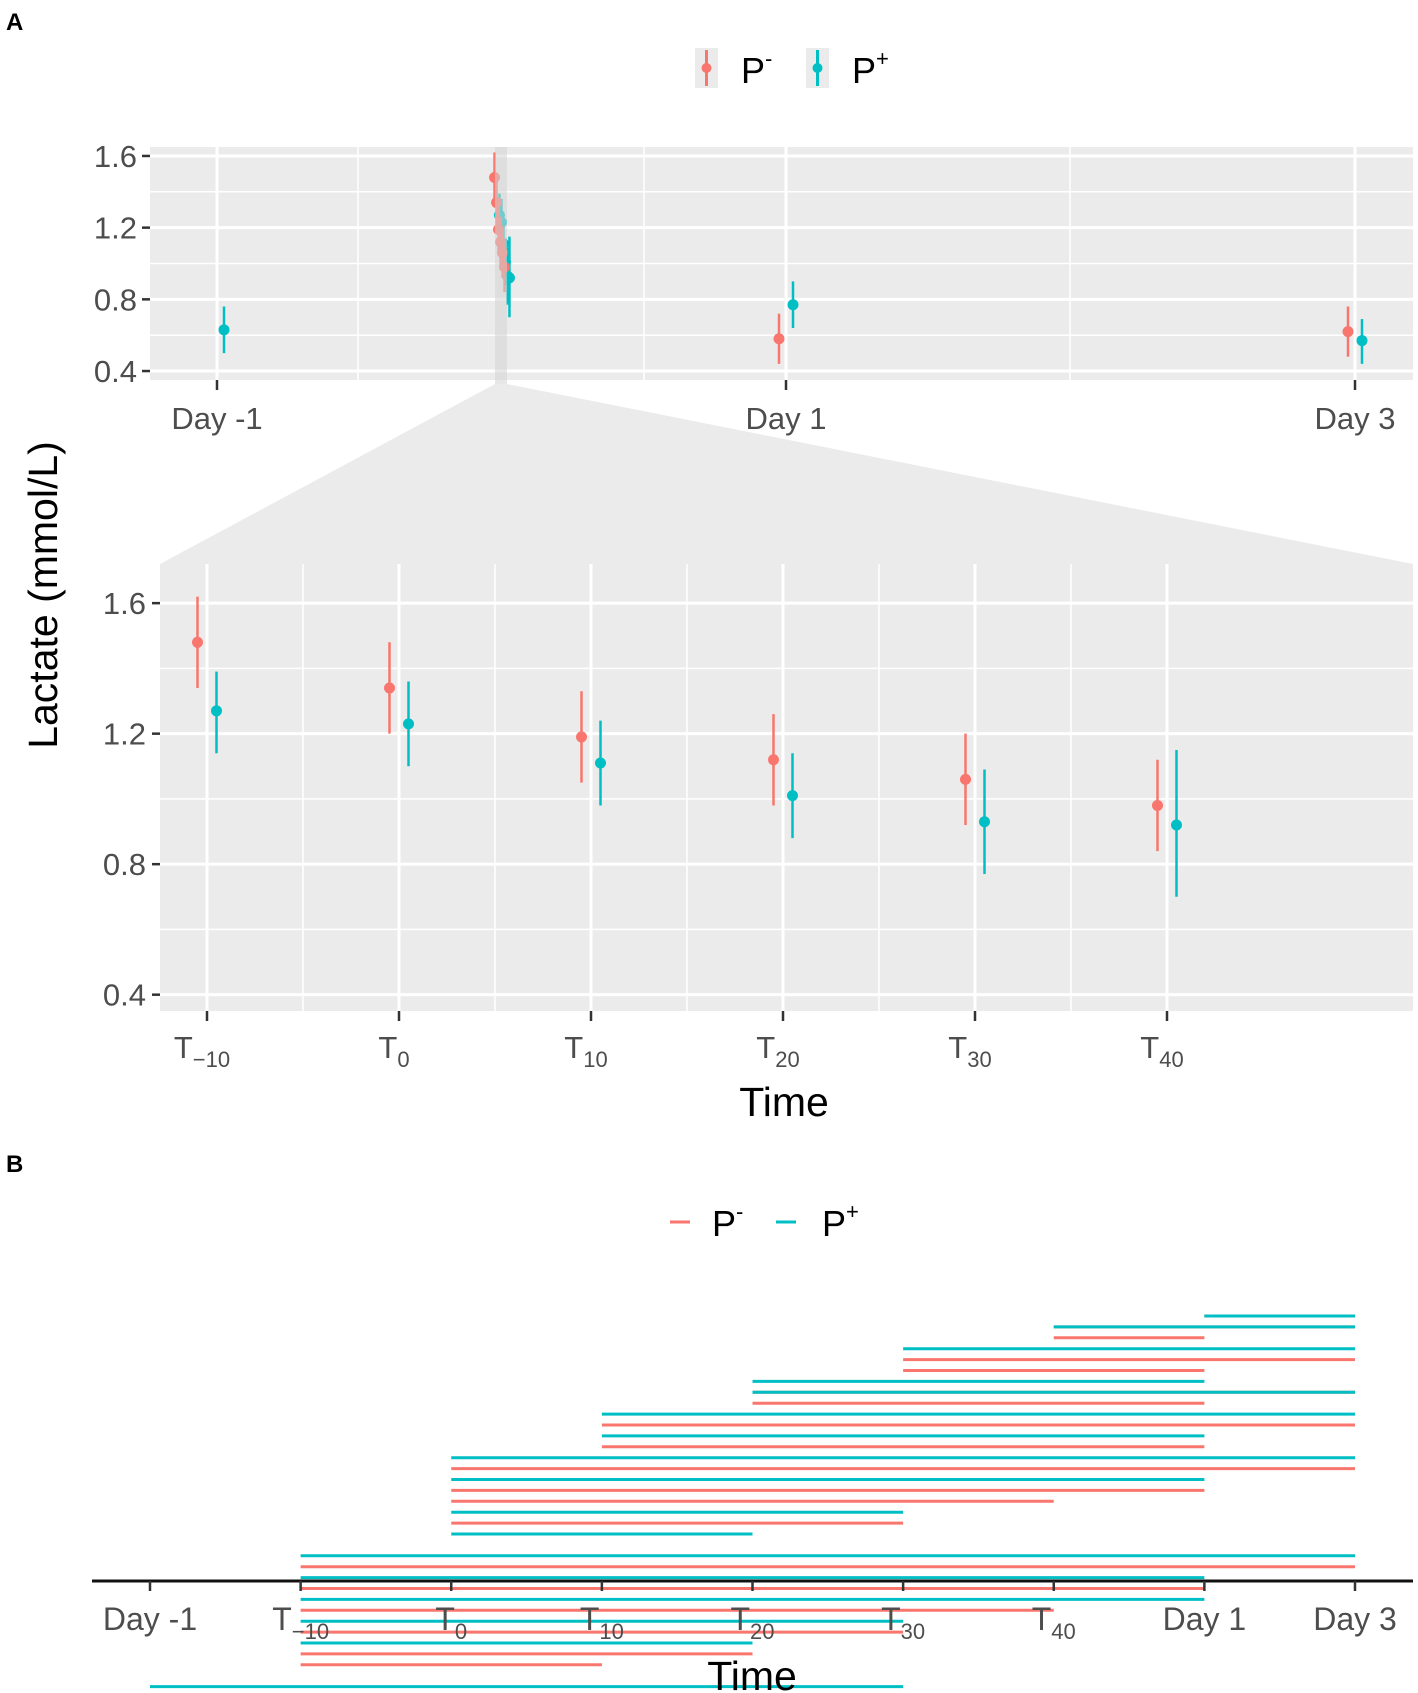 The width and height of the screenshot is (1418, 1693). I want to click on y-axis-title: Lactate (mmol/L), so click(43, 595).